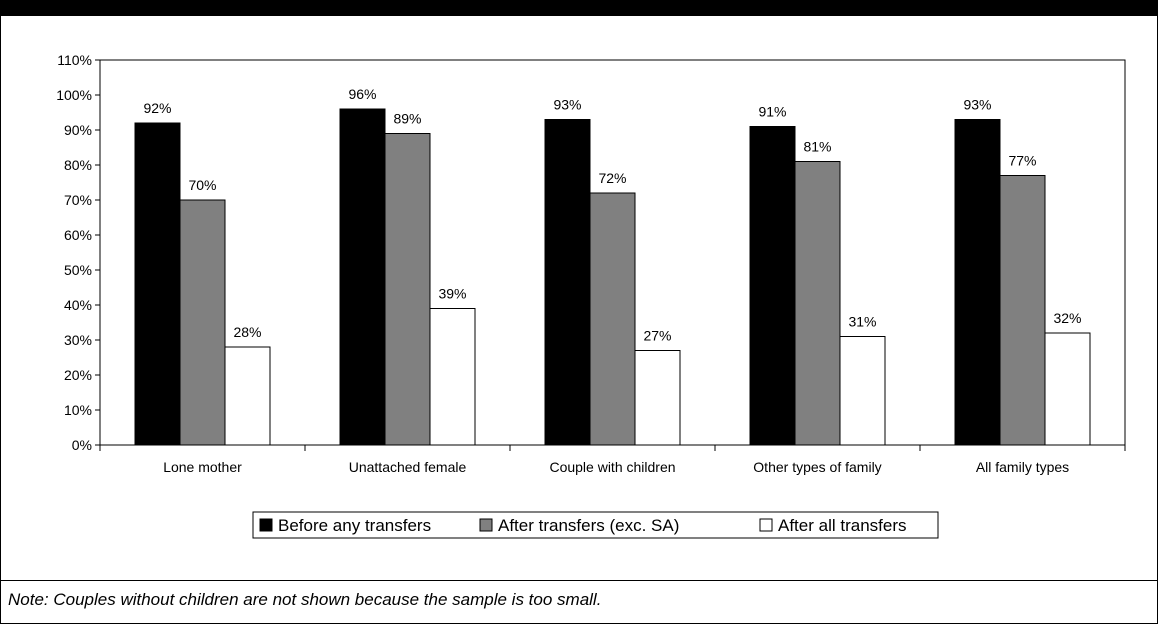 Image resolution: width=1158 pixels, height=624 pixels. I want to click on data-label: 77%, so click(1022, 161).